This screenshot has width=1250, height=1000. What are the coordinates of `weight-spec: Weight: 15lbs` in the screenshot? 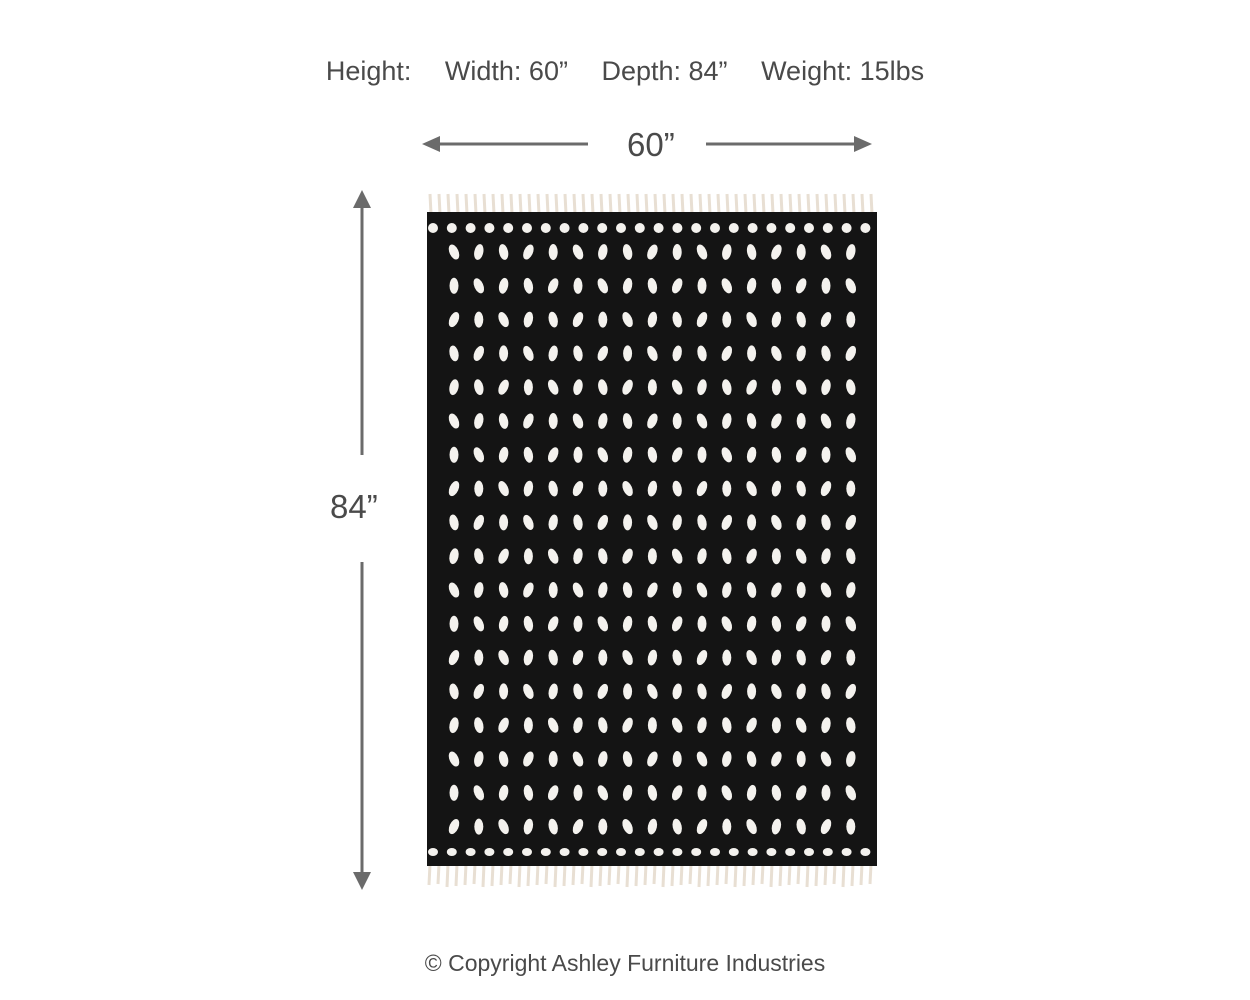 It's located at (843, 71).